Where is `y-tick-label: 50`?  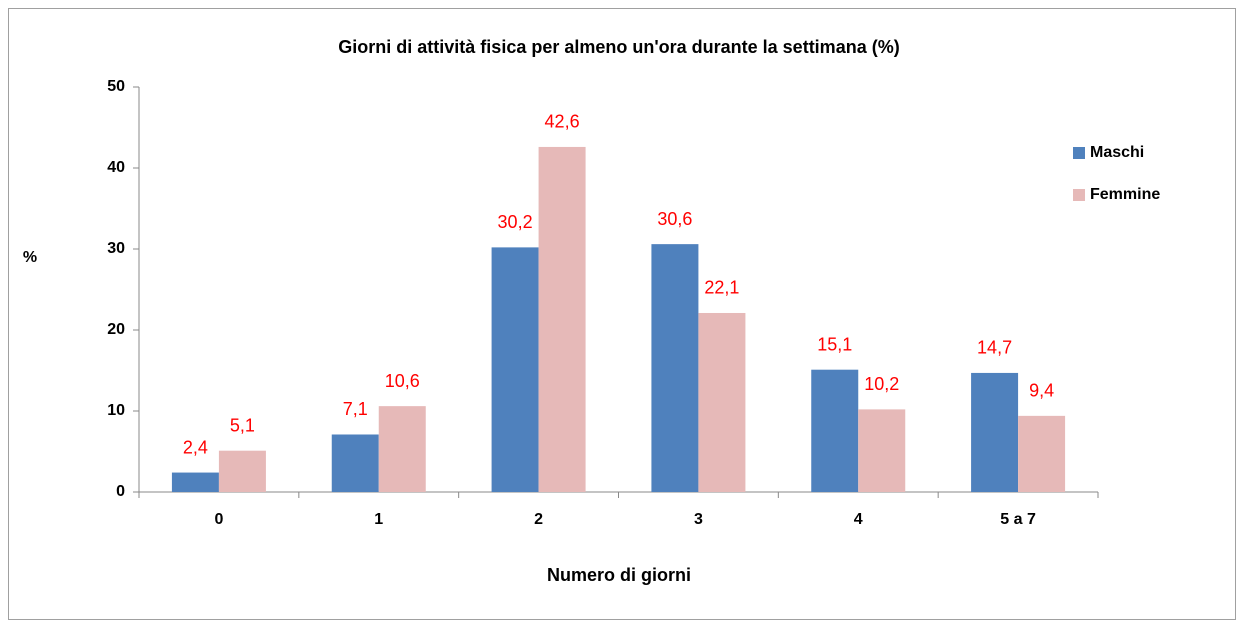 y-tick-label: 50 is located at coordinates (116, 86).